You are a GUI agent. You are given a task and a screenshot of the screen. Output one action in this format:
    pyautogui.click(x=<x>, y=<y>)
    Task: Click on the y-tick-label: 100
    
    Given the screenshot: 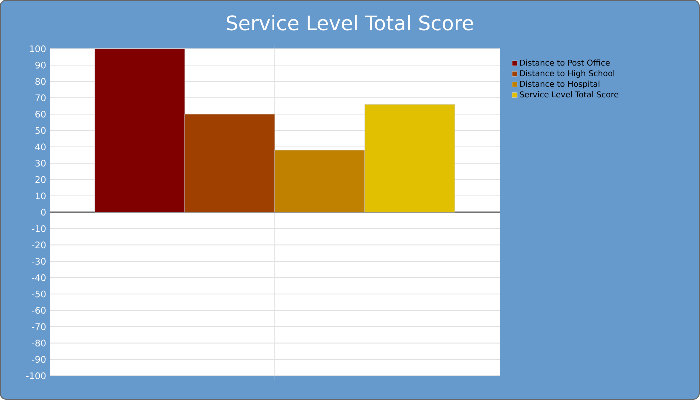 What is the action you would take?
    pyautogui.click(x=38, y=49)
    